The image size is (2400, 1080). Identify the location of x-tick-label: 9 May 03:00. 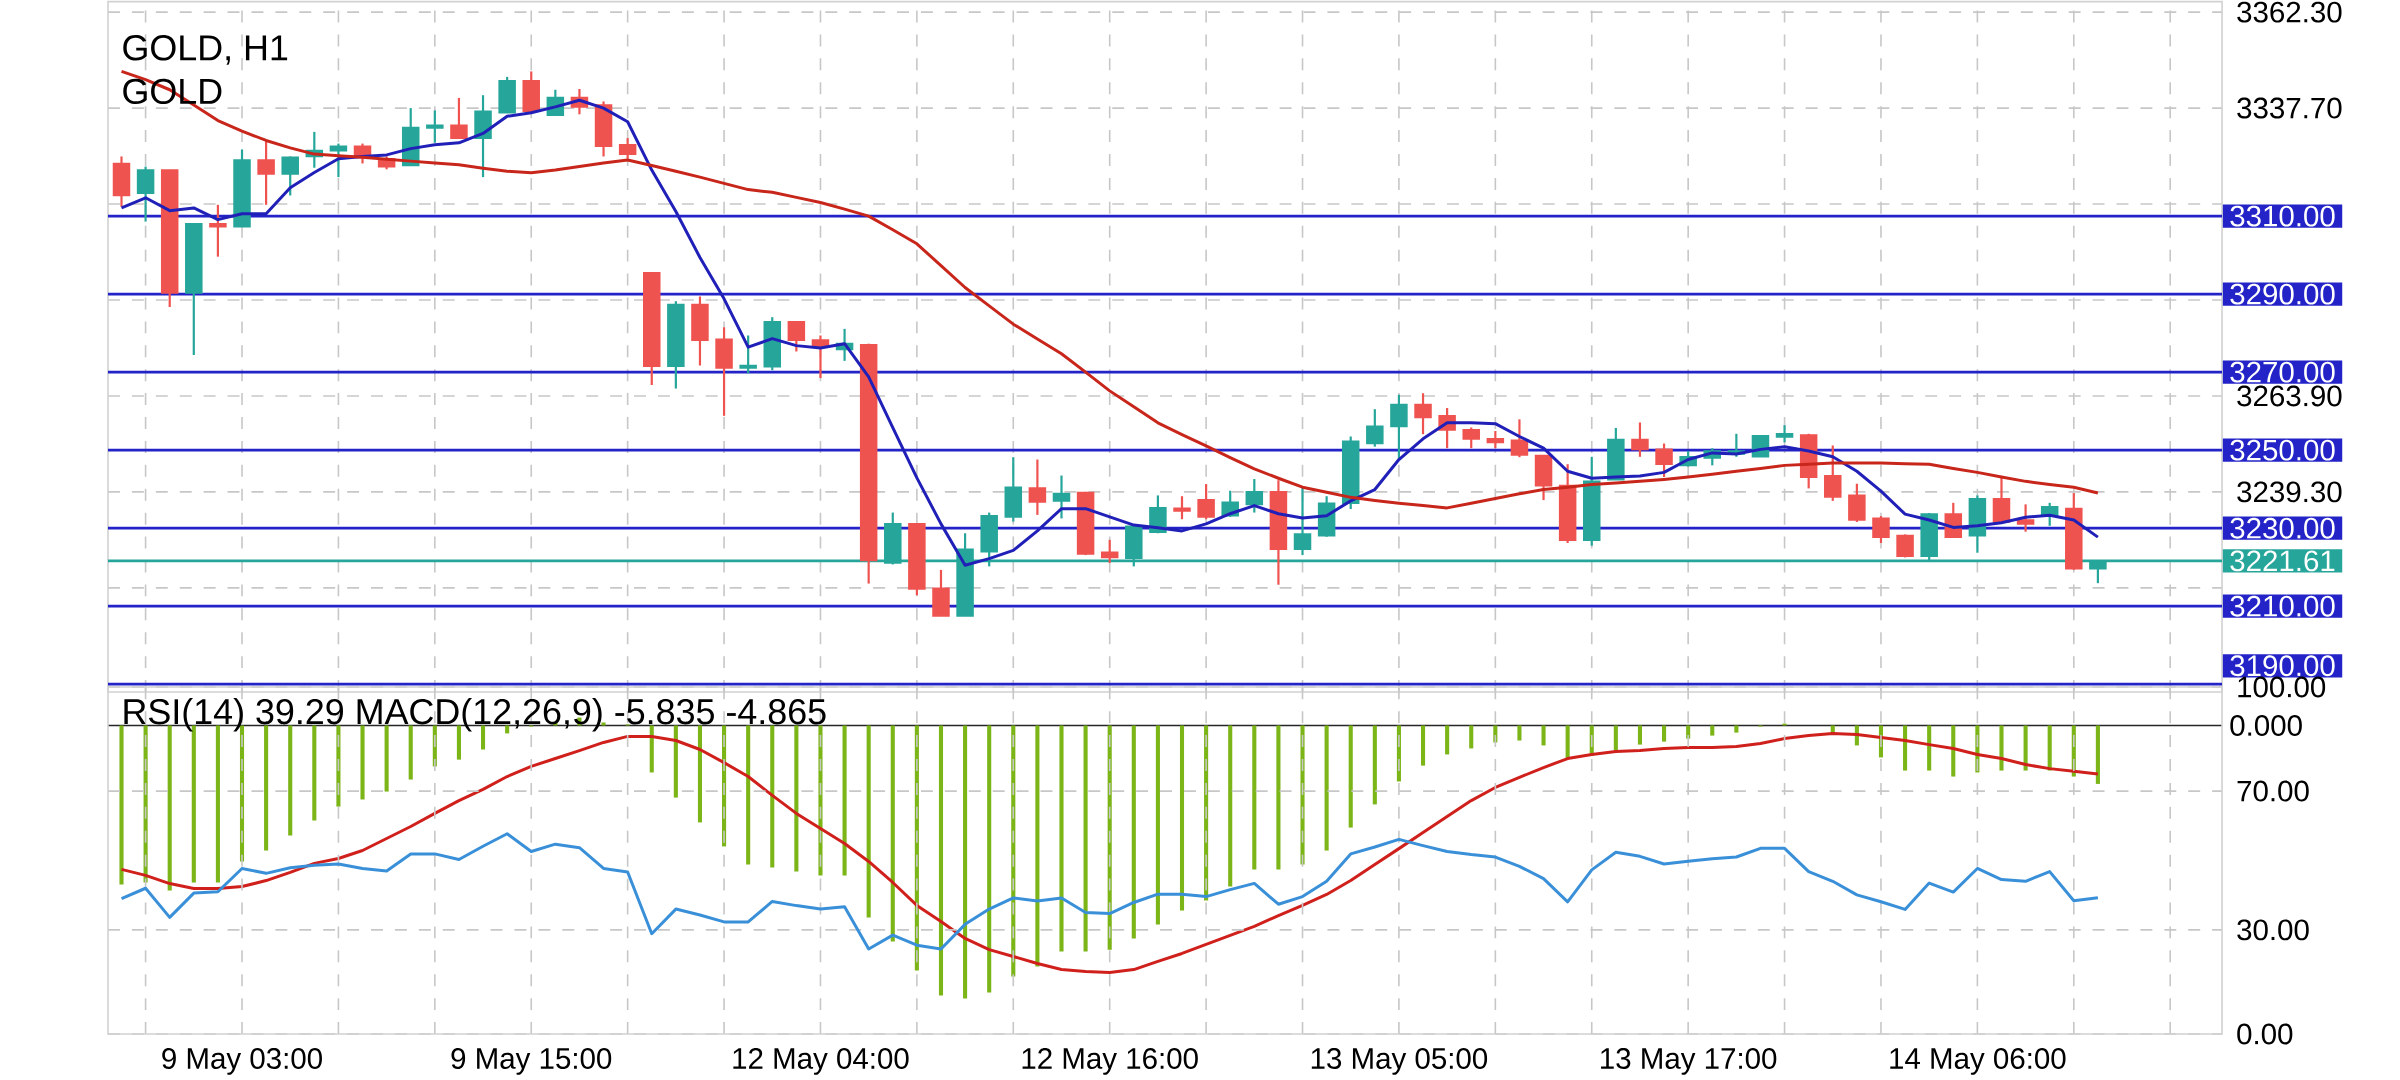
(242, 1061).